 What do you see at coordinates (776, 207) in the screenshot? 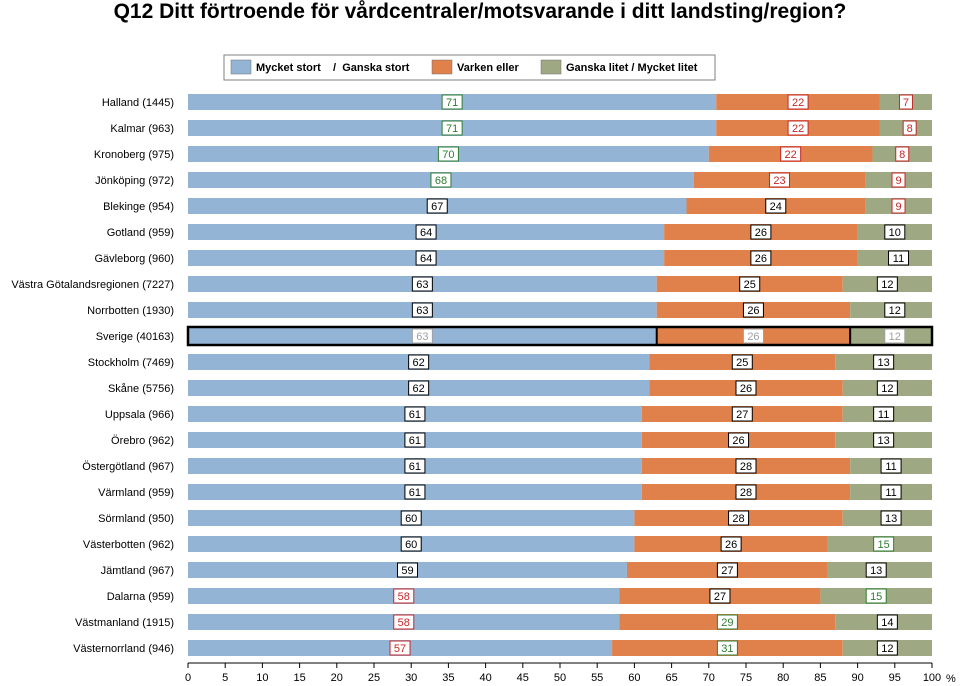
I see `data-label: 24` at bounding box center [776, 207].